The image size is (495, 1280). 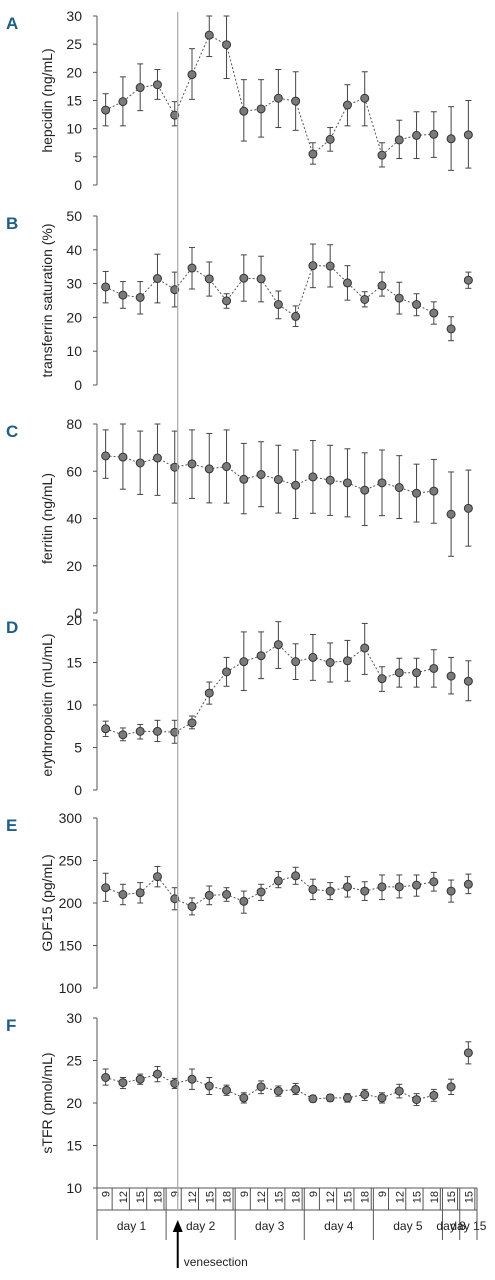 I want to click on panel-letter-a: A, so click(x=12, y=23).